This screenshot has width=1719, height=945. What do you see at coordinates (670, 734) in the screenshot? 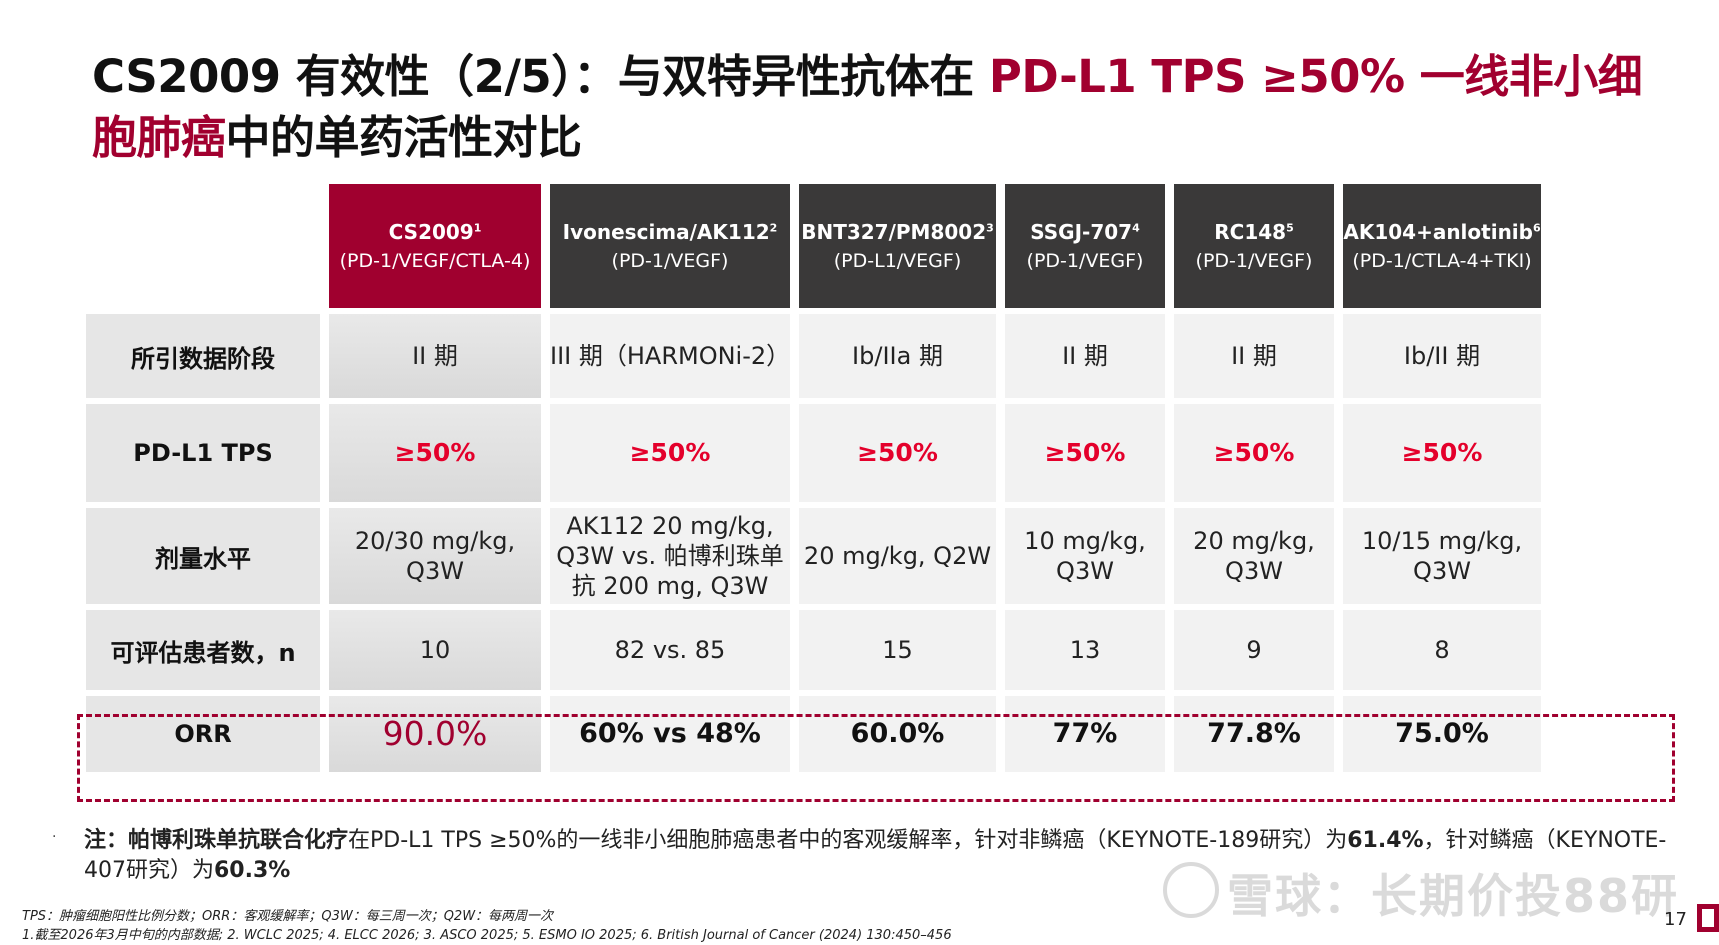
I see `table-cell: 60% vs 48%` at bounding box center [670, 734].